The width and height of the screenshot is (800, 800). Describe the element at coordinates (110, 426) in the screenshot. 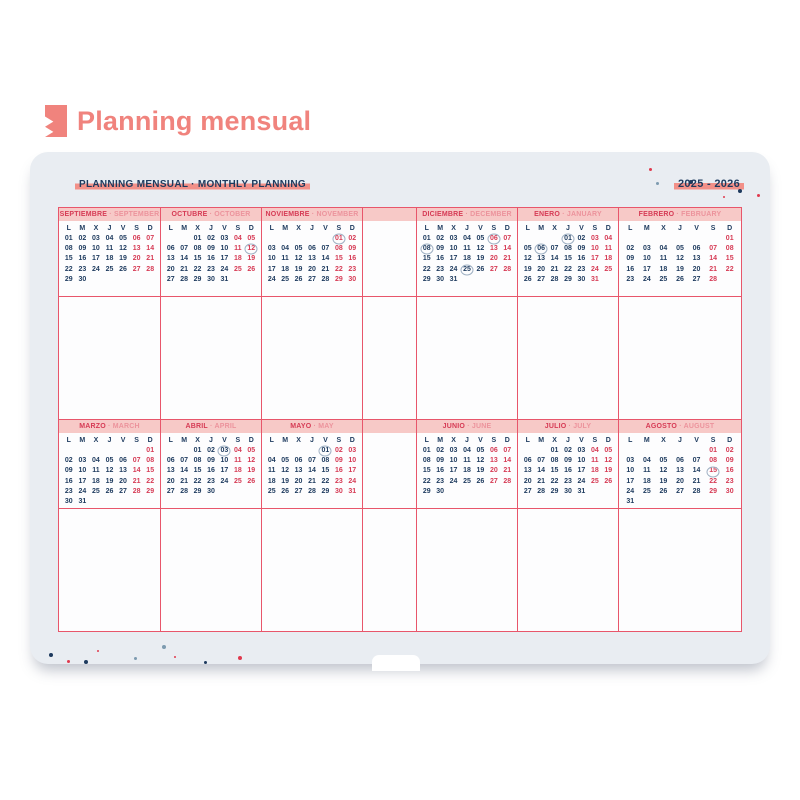

I see `month-header: MARZO · MARCH` at that location.